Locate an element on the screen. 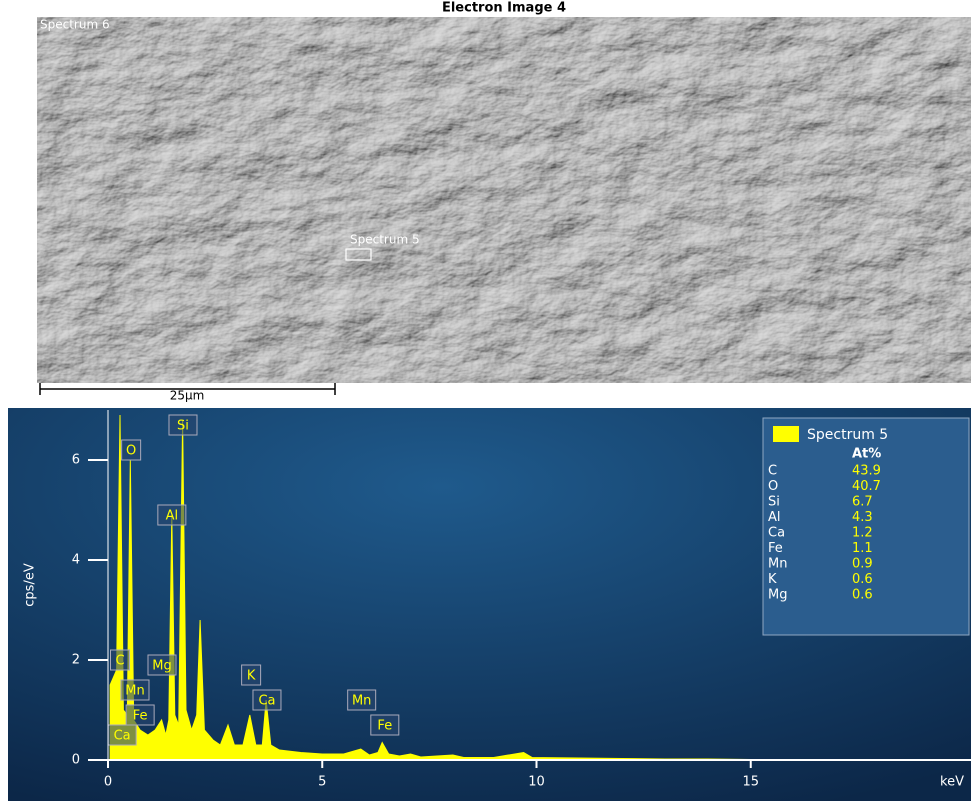 The image size is (971, 801). spectrum-region is located at coordinates (358, 254).